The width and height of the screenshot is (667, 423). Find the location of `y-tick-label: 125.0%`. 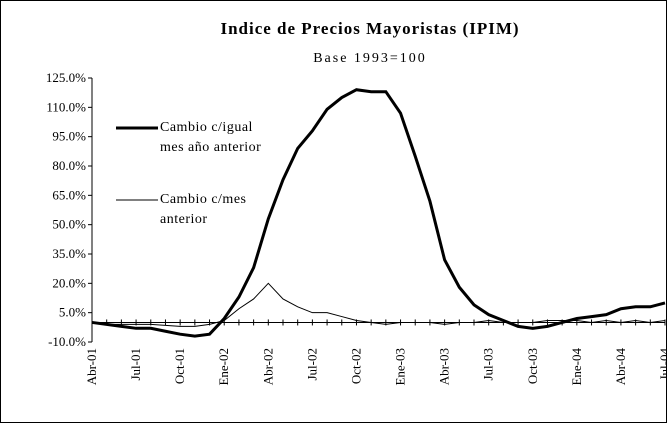

y-tick-label: 125.0% is located at coordinates (66, 77).